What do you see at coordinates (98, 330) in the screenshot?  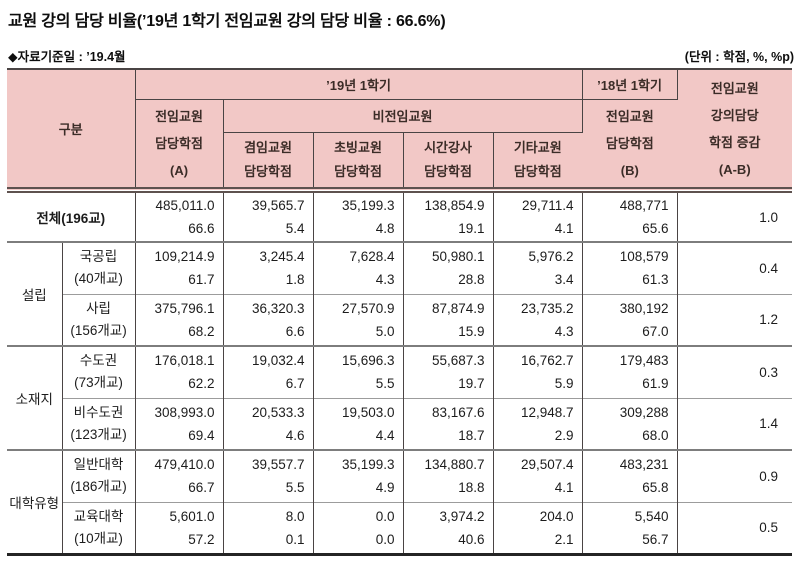 I see `school-count: (156개교)` at bounding box center [98, 330].